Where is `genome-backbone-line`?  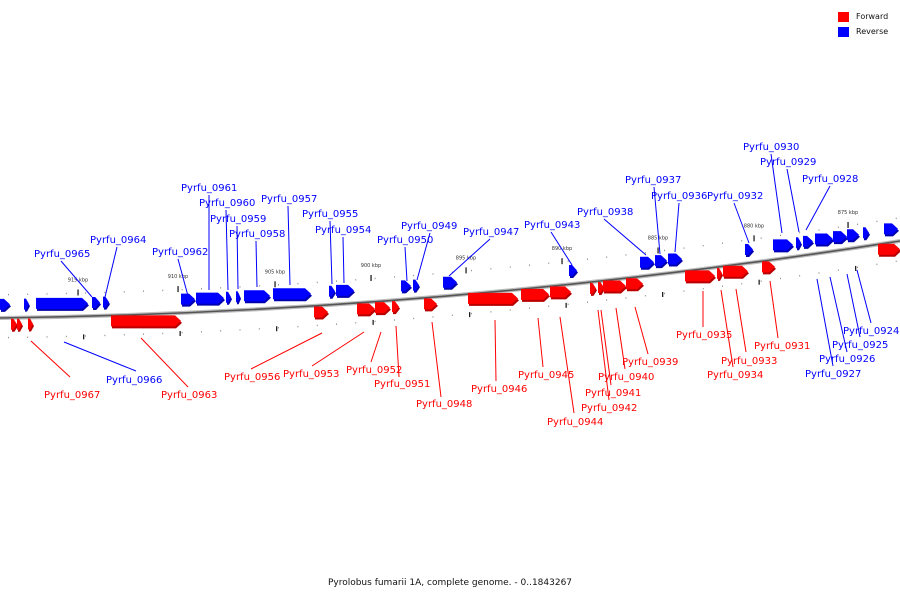
genome-backbone-line is located at coordinates (450, 279).